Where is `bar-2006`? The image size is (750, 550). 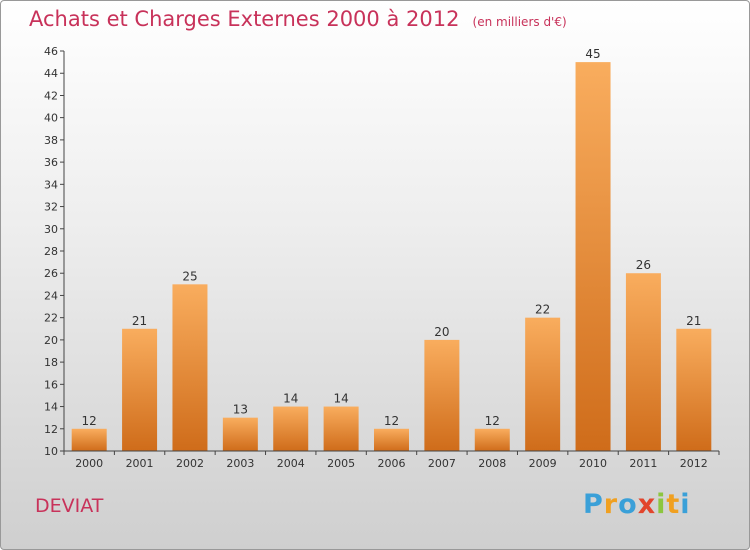
bar-2006 is located at coordinates (391, 439).